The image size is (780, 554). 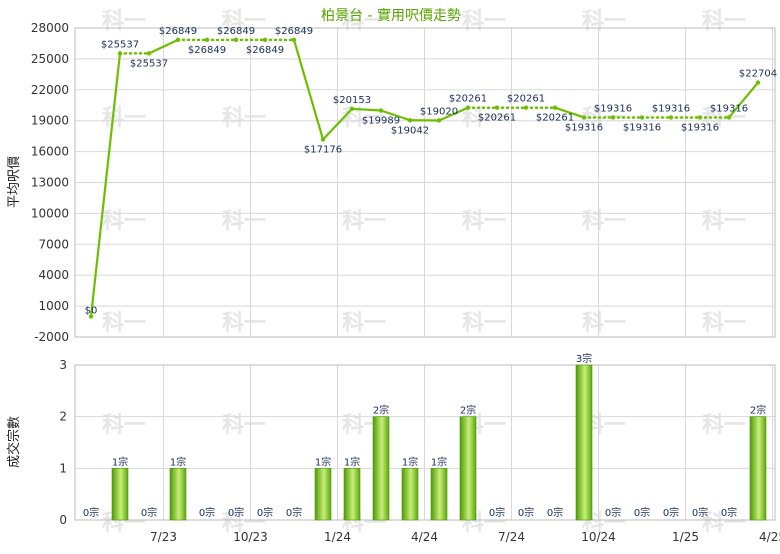 What do you see at coordinates (250, 537) in the screenshot?
I see `x-tick-label: 10/23` at bounding box center [250, 537].